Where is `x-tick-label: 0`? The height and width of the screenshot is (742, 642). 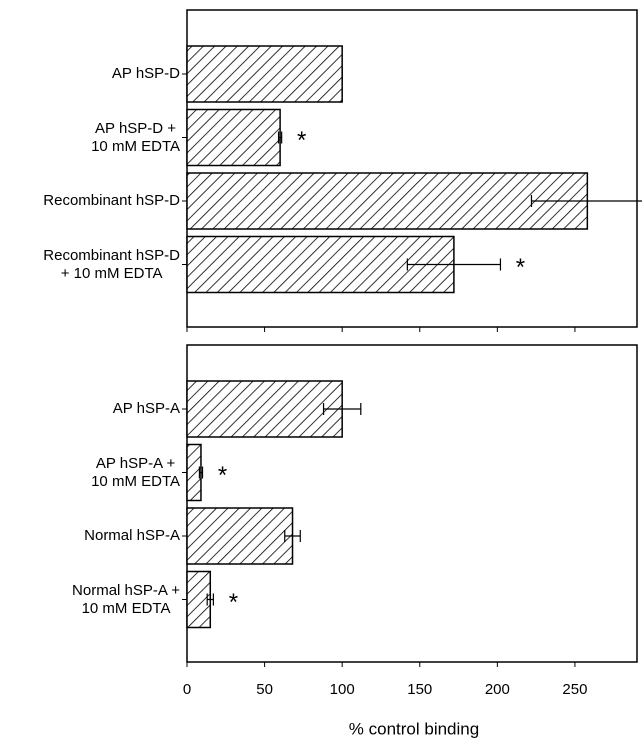
x-tick-label: 0 is located at coordinates (187, 689).